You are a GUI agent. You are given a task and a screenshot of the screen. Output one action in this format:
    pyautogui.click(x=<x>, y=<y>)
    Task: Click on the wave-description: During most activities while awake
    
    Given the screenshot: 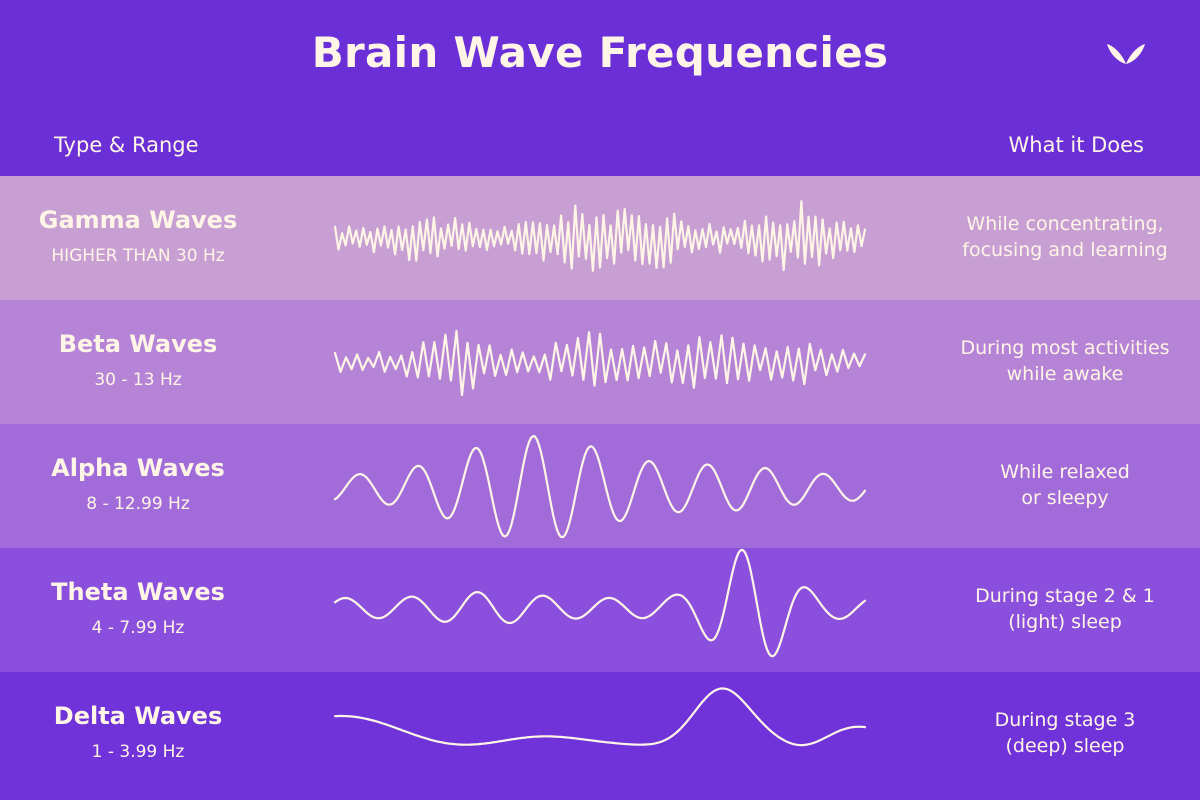 What is the action you would take?
    pyautogui.click(x=1065, y=361)
    